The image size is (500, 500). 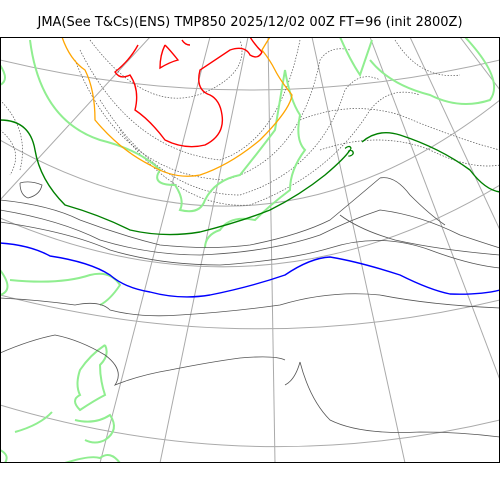 I want to click on isotherm-orange, so click(x=177, y=106).